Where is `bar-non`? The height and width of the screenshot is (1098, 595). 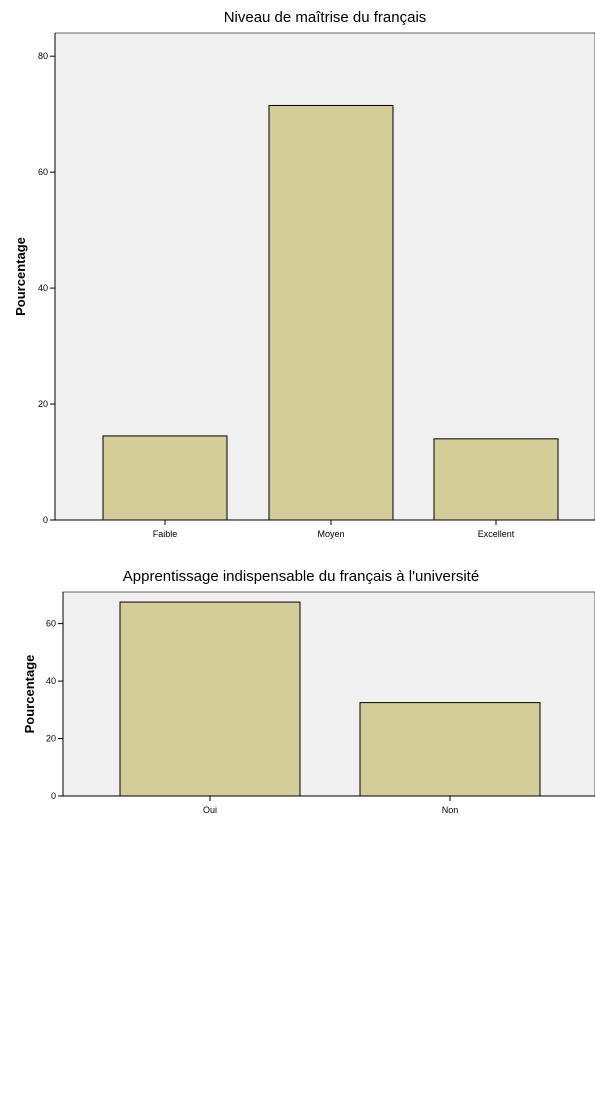
bar-non is located at coordinates (450, 749).